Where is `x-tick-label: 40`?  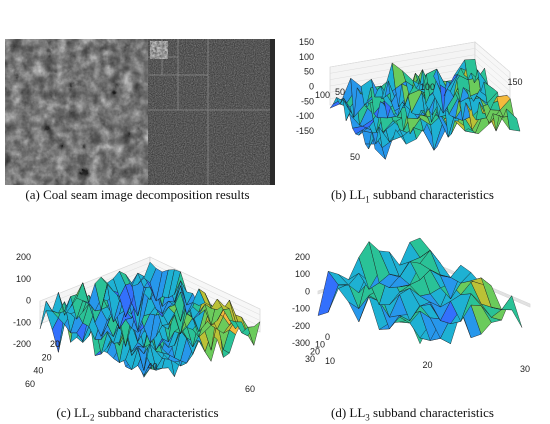 x-tick-label: 40 is located at coordinates (152, 367).